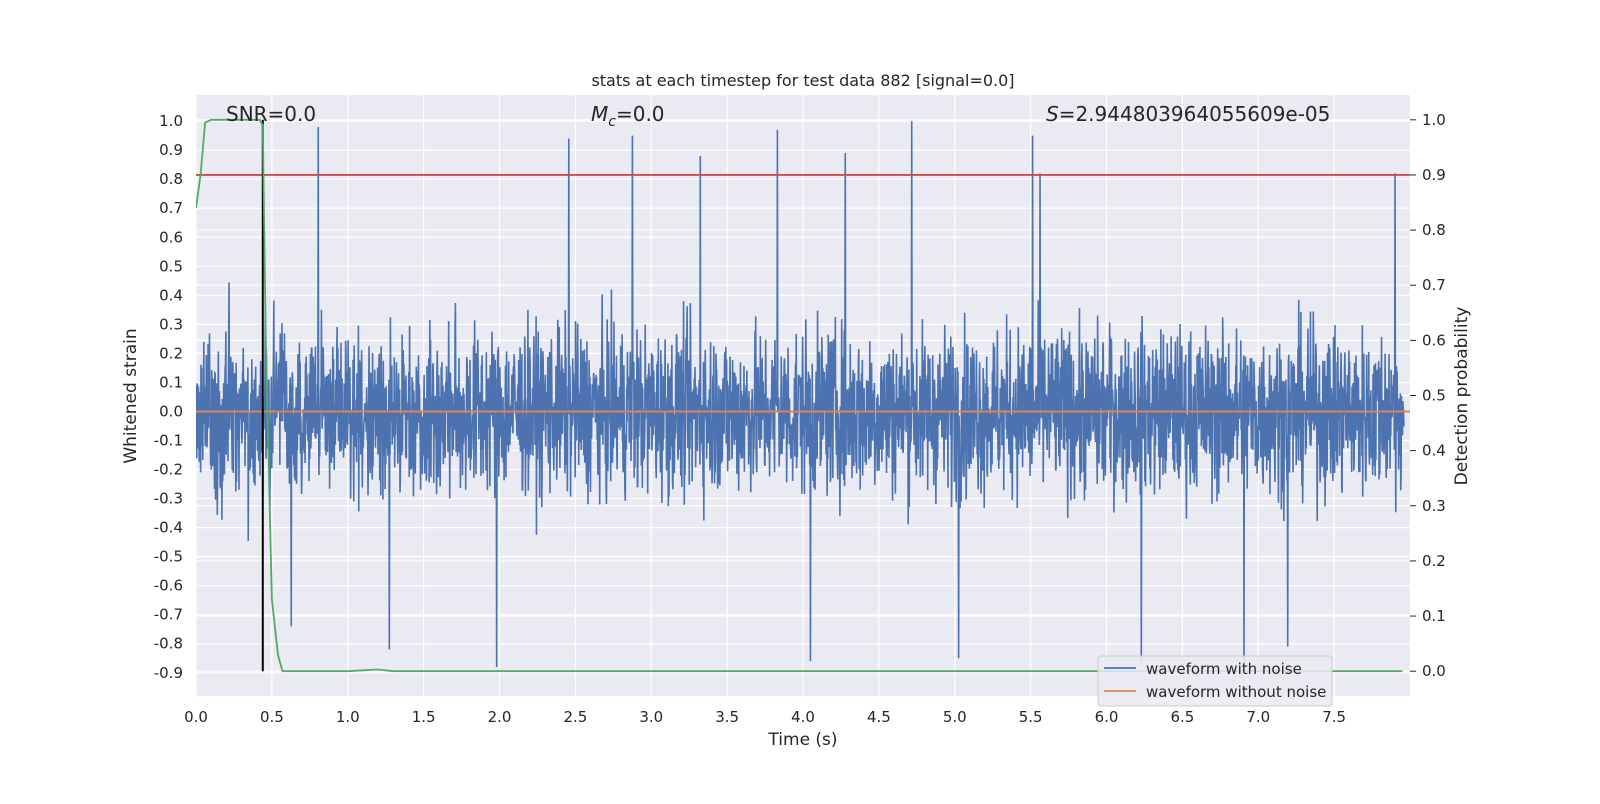 The width and height of the screenshot is (1600, 804). Describe the element at coordinates (879, 717) in the screenshot. I see `x-tick-label: 4.5` at that location.